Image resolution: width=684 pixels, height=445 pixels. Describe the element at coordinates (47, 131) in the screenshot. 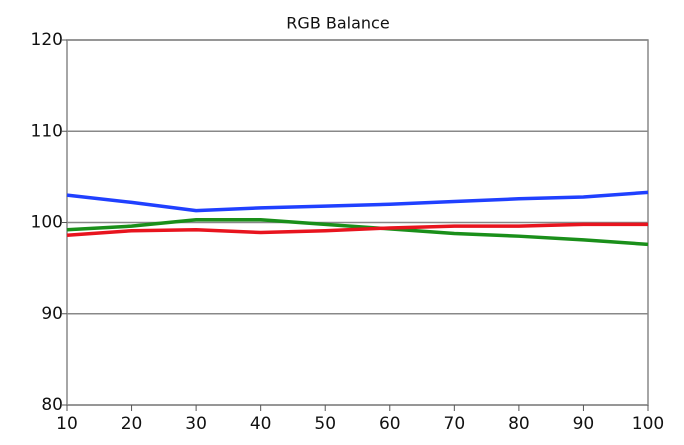

I see `y-tick-label: 110` at that location.